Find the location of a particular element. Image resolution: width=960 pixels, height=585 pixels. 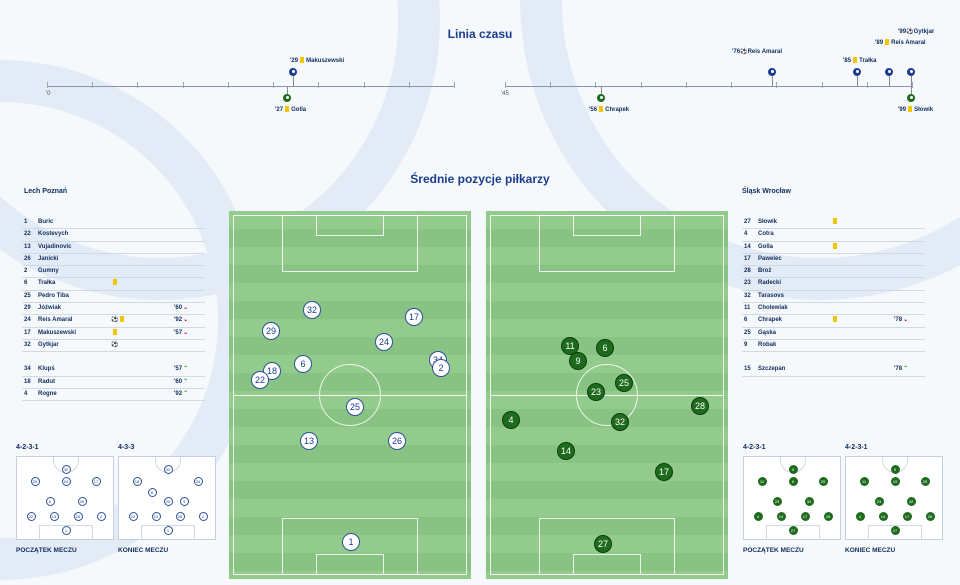

player-marker: 14 is located at coordinates (566, 451).